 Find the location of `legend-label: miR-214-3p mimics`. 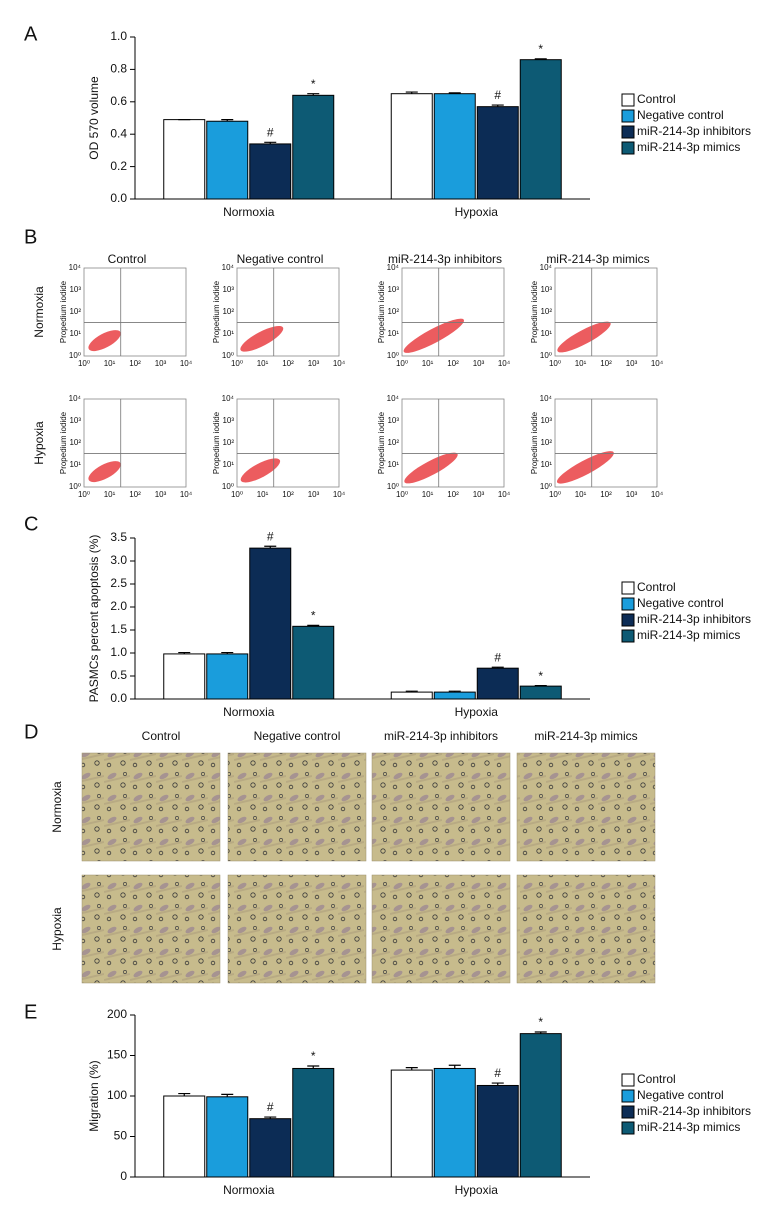

legend-label: miR-214-3p mimics is located at coordinates (688, 147).